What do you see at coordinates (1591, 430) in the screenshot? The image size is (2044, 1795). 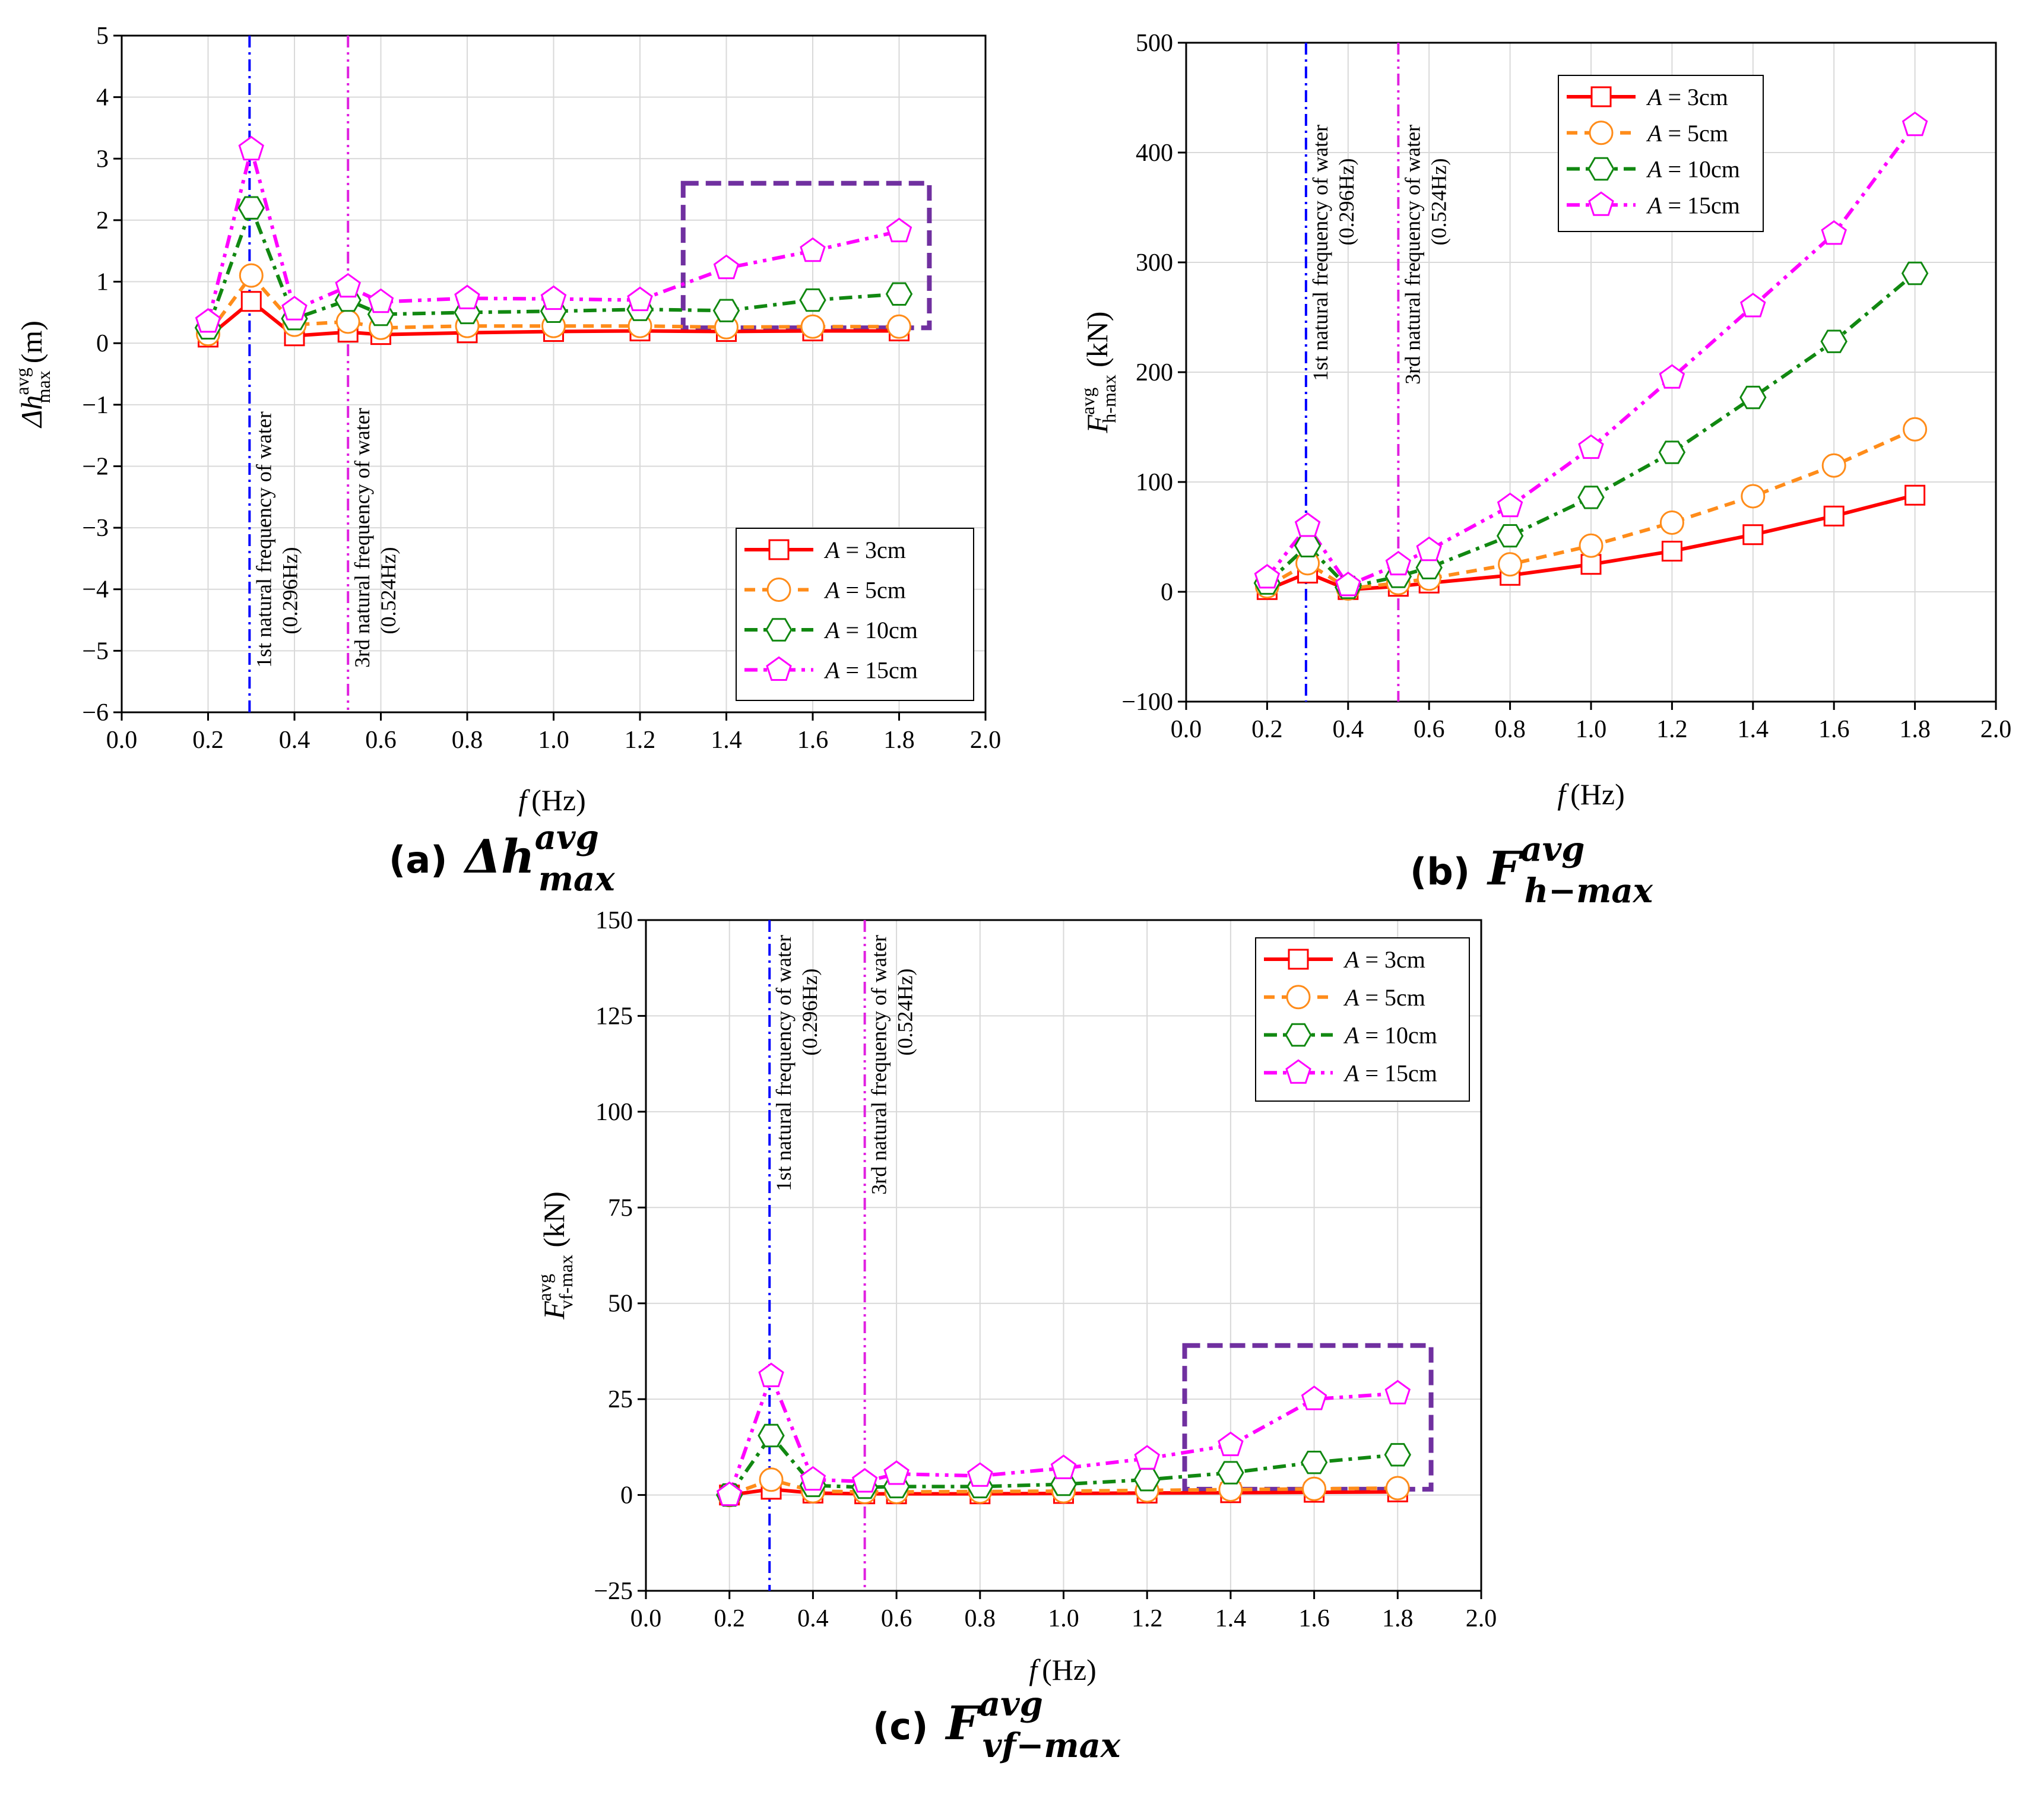 I see `b-series-3-line` at bounding box center [1591, 430].